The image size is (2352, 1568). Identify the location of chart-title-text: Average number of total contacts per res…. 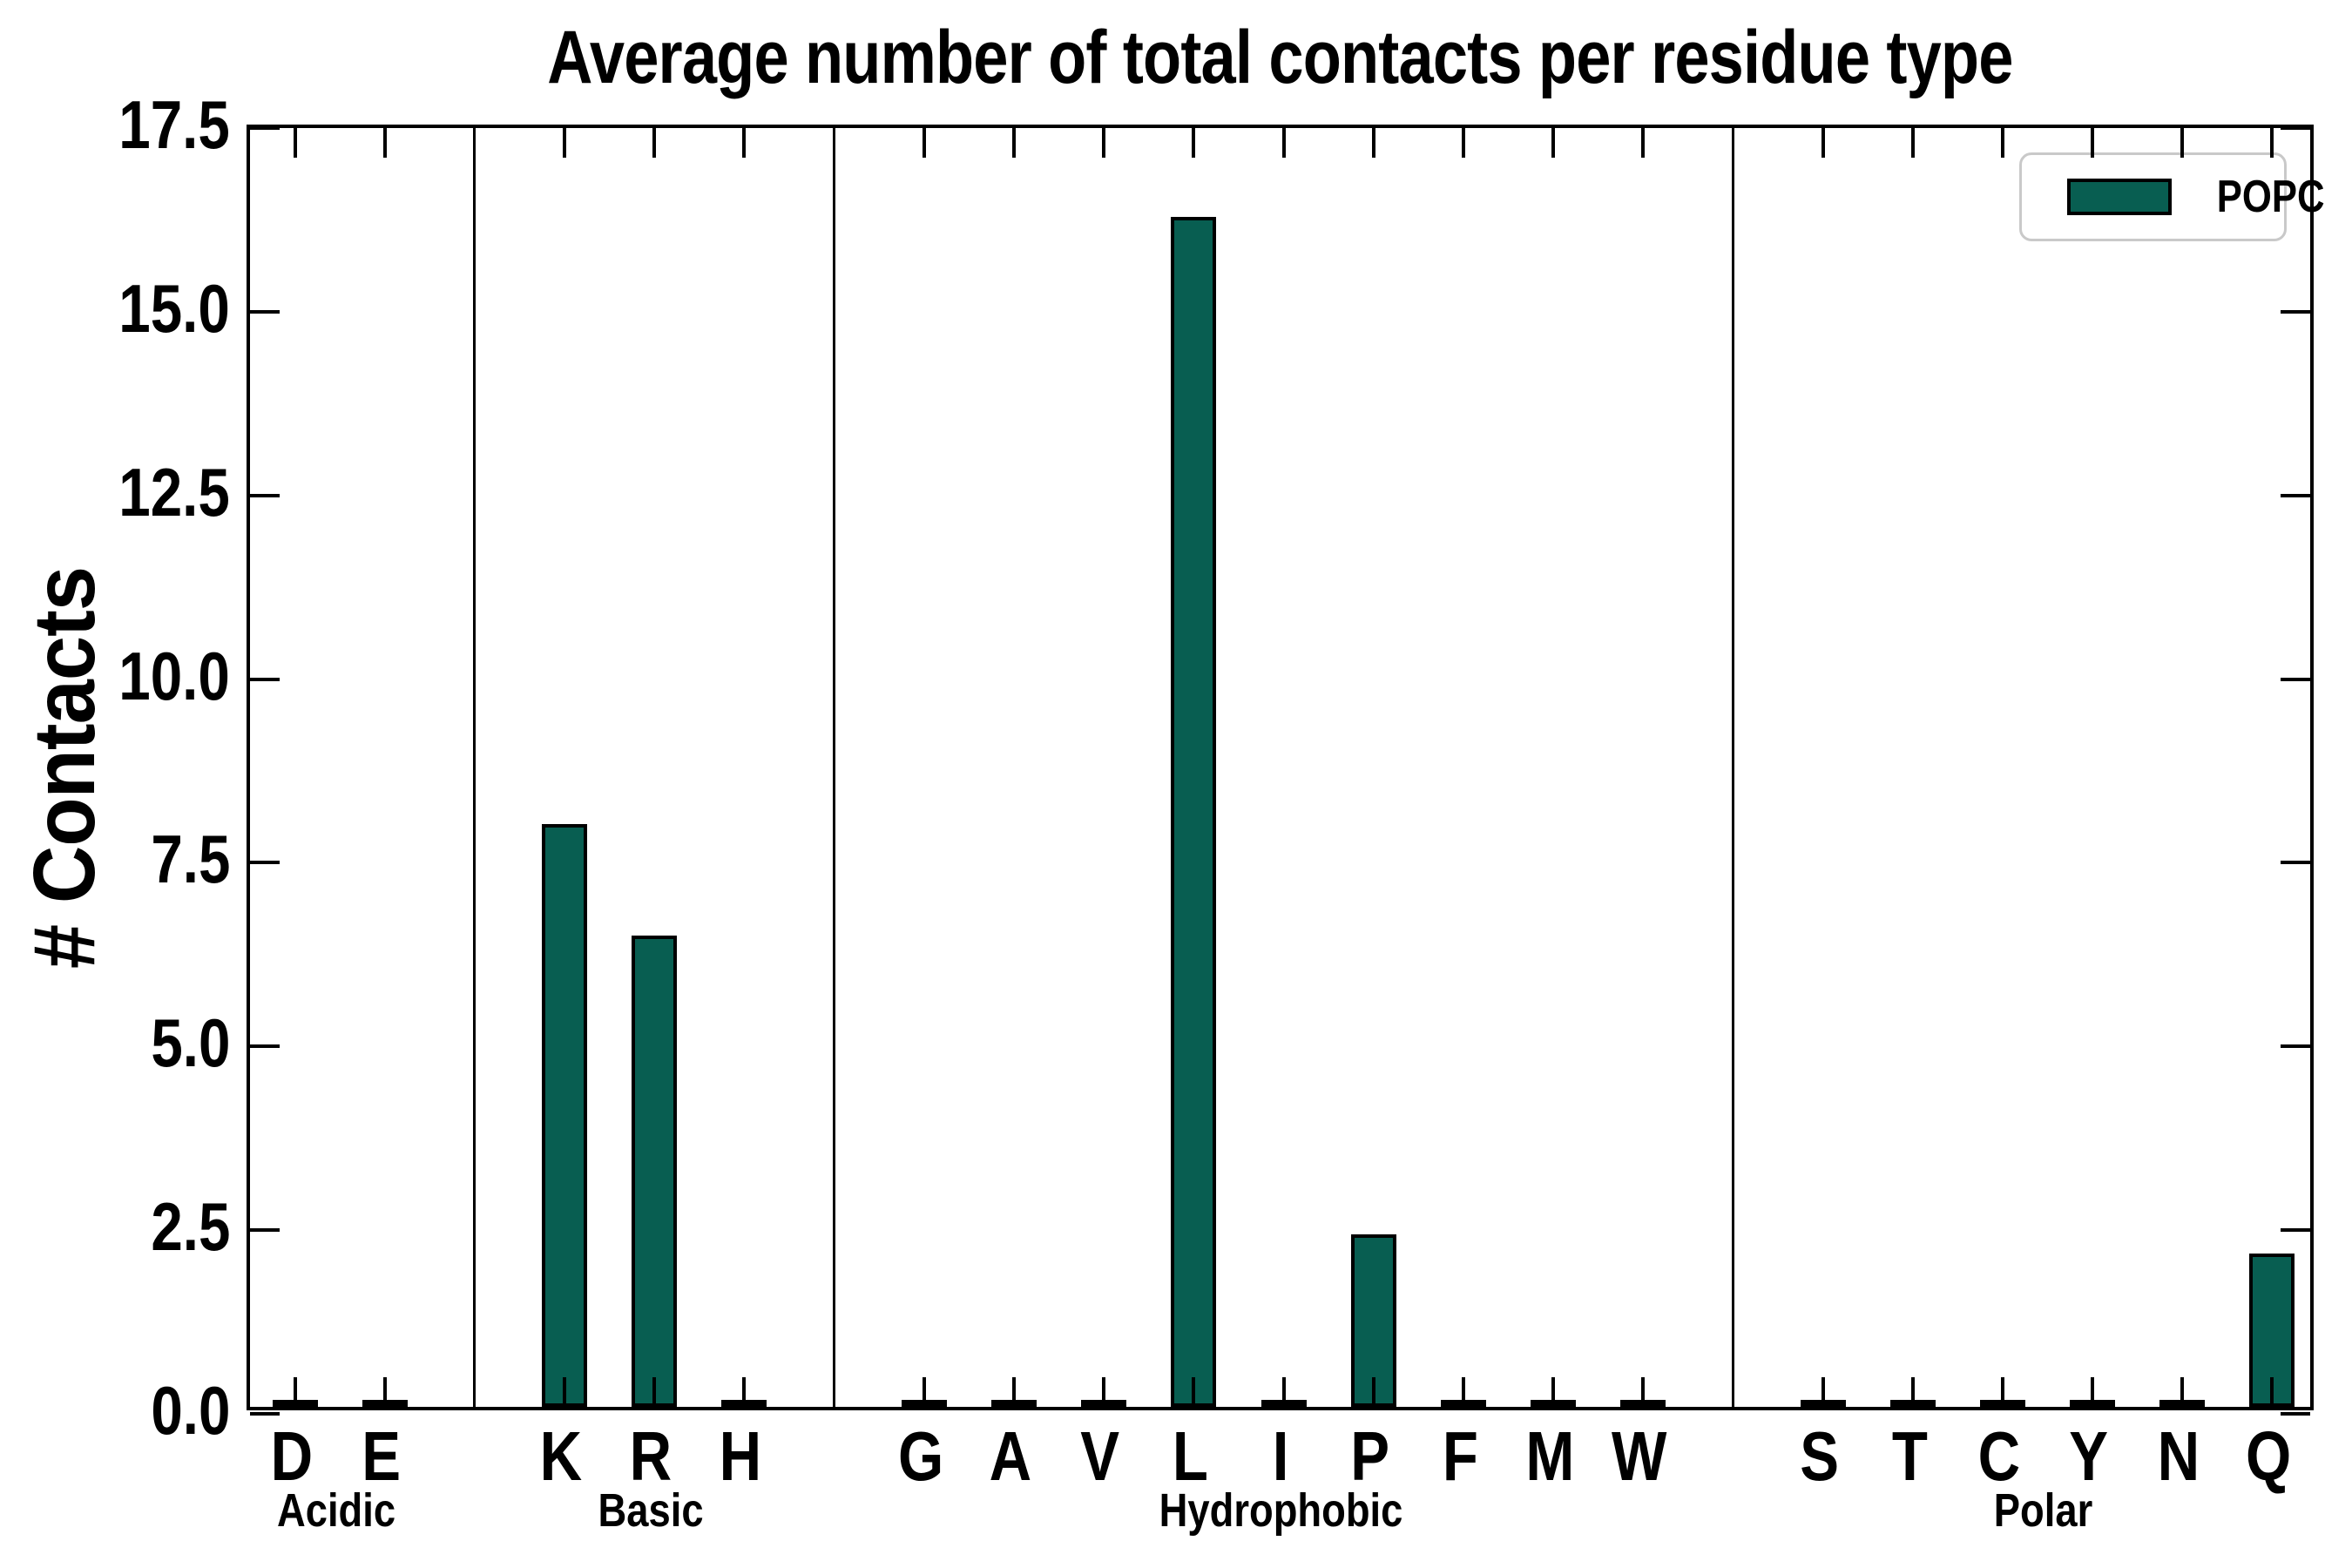
(1280, 58).